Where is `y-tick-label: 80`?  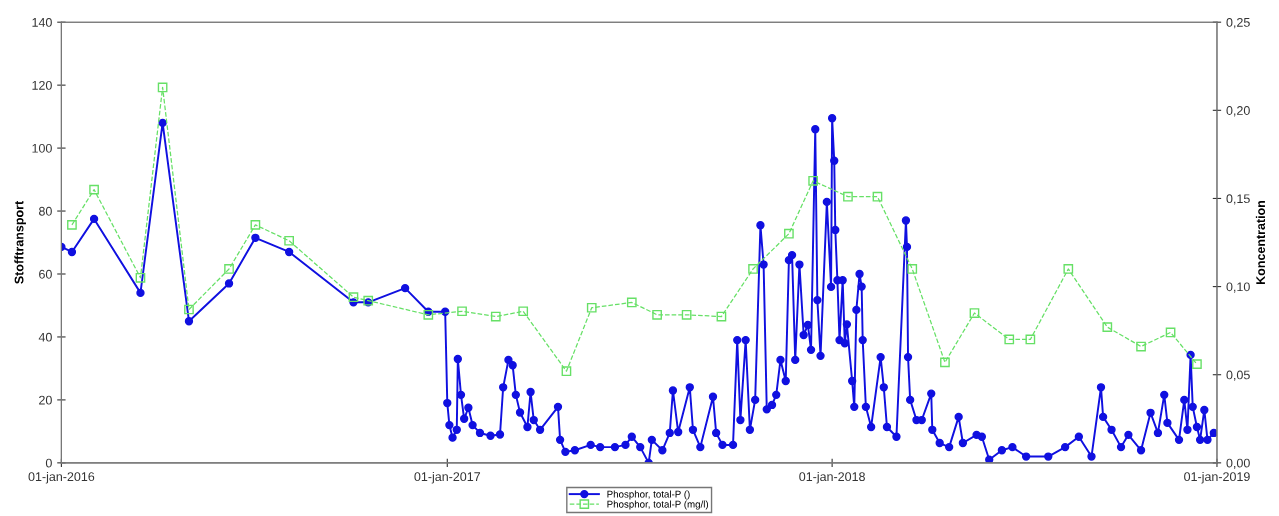 y-tick-label: 80 is located at coordinates (45, 211).